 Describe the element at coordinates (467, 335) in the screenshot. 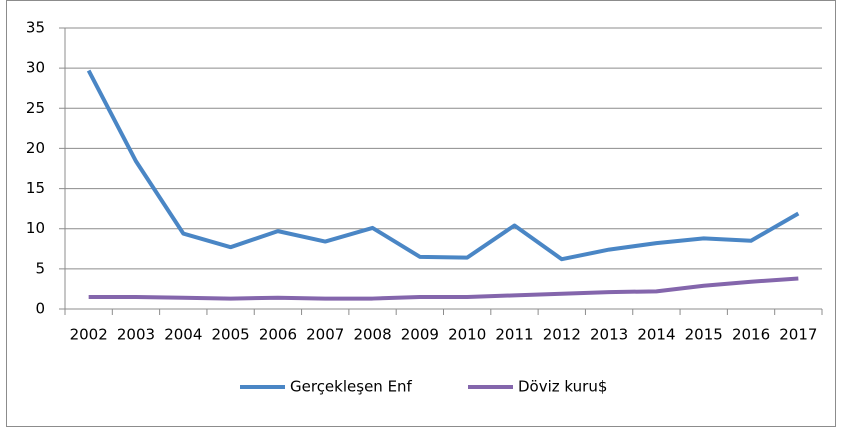

I see `x-tick-label: 2010` at that location.